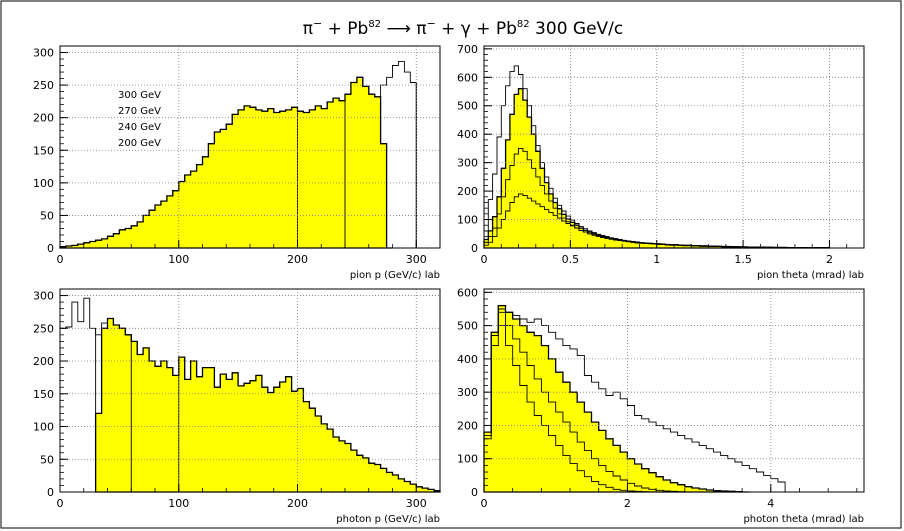 The image size is (904, 531). What do you see at coordinates (577, 29) in the screenshot?
I see `title-energy: 300 GeV/c` at bounding box center [577, 29].